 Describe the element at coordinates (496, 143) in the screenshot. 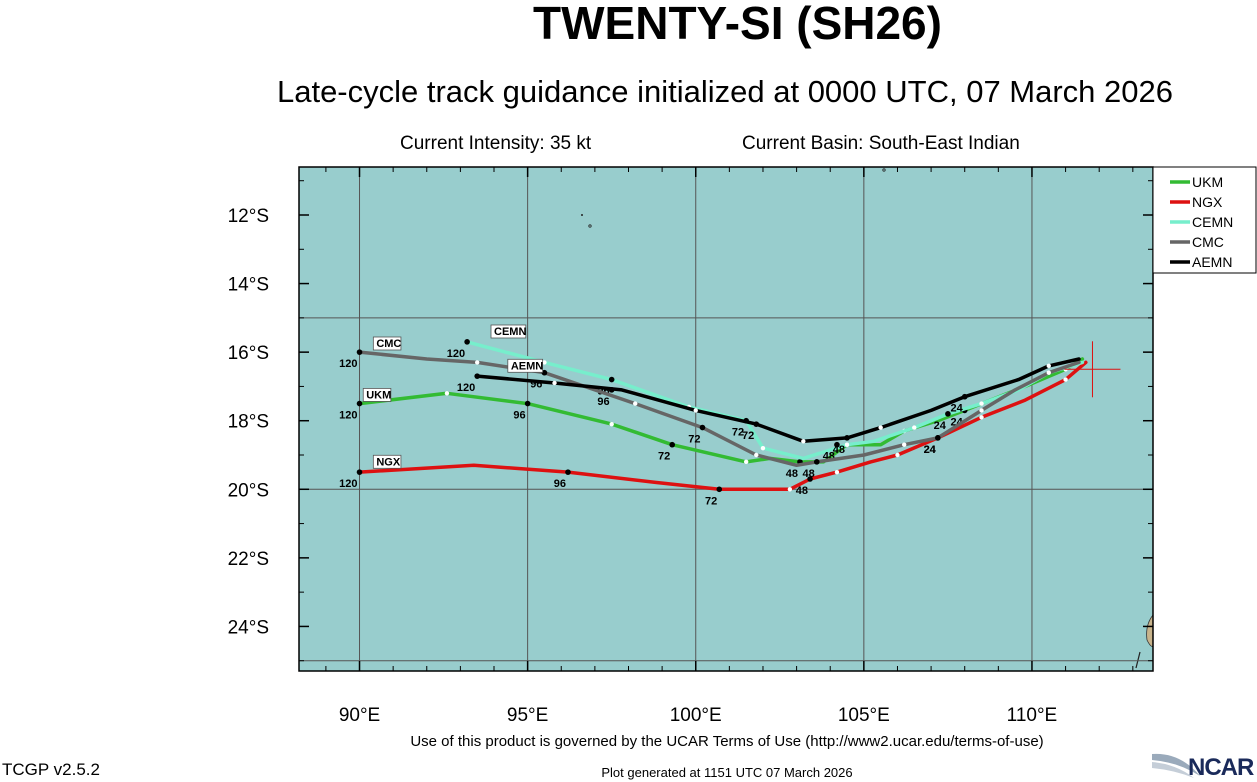

I see `current-intensity: Current Intensity: 35 kt` at that location.